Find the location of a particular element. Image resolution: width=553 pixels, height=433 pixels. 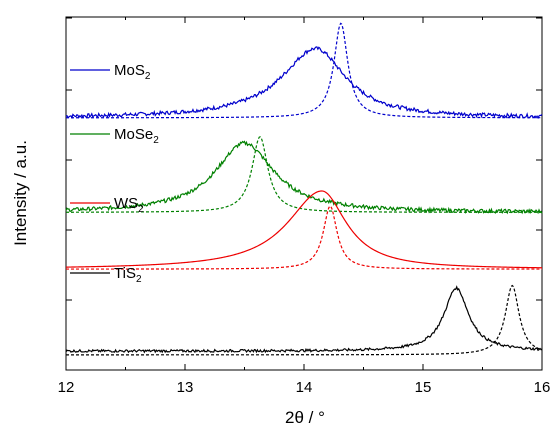

series-ws2-reference is located at coordinates (304, 237).